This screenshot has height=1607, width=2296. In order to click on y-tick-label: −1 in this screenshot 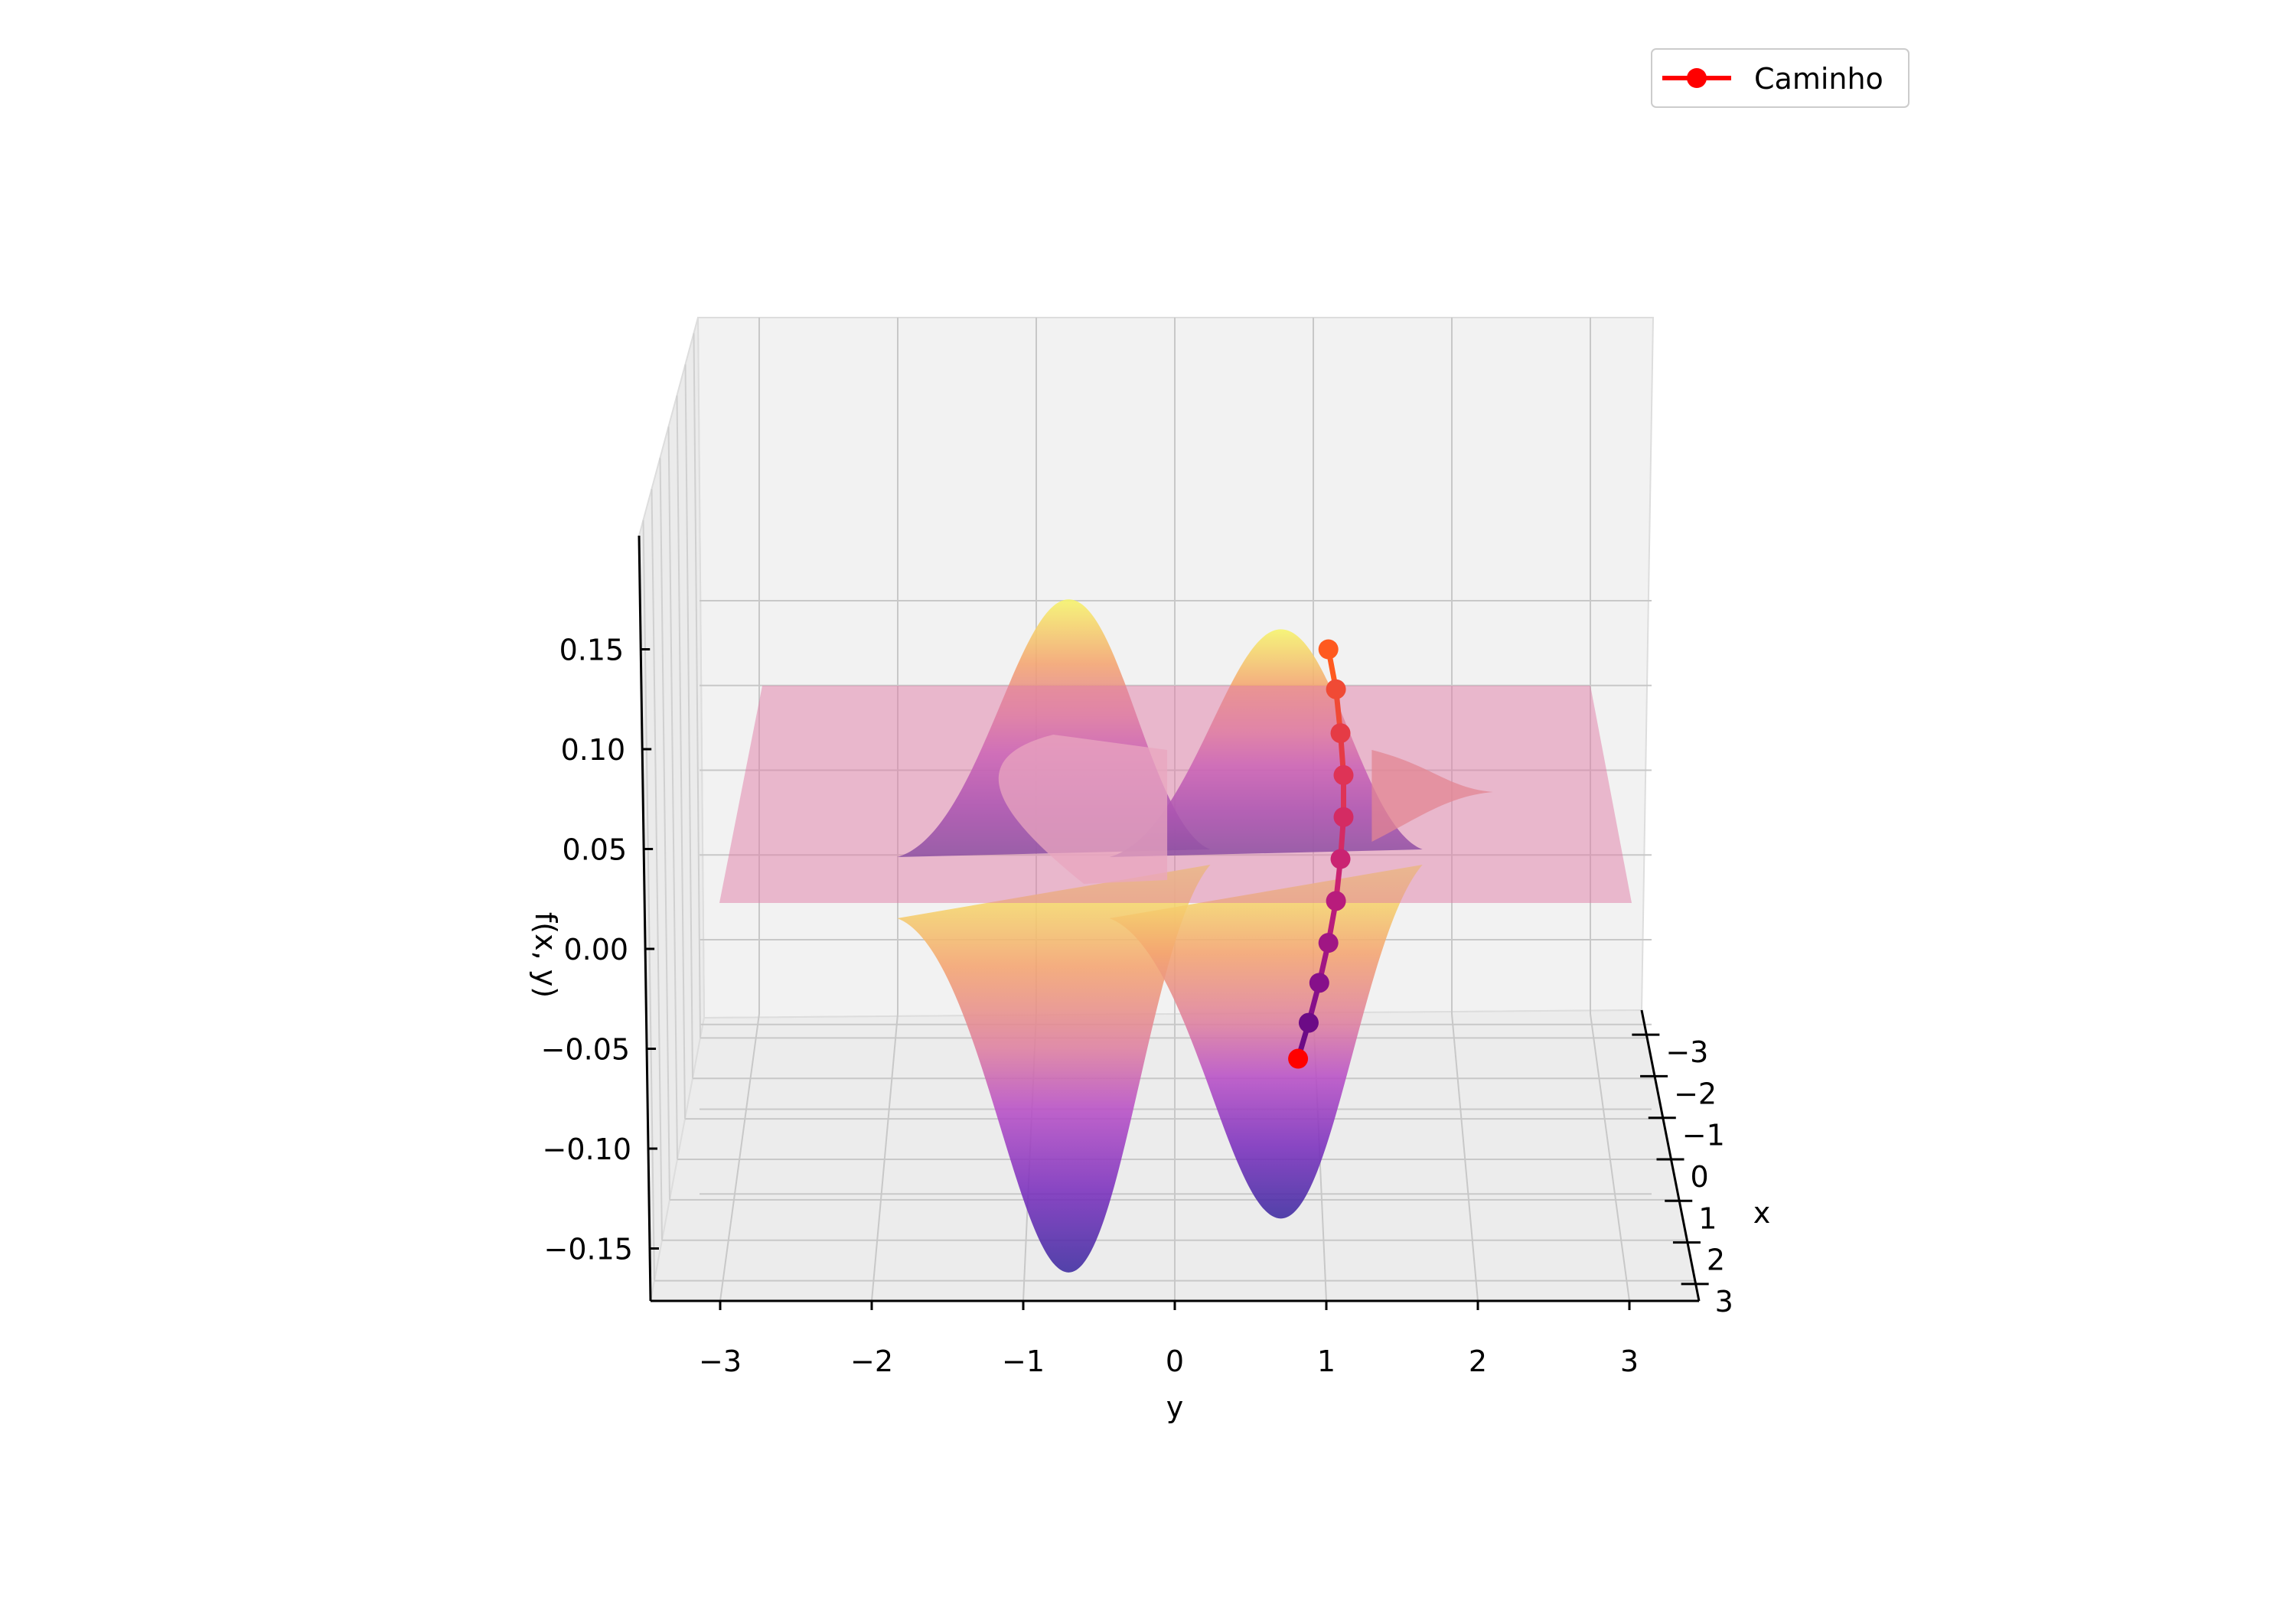, I will do `click(1023, 1361)`.